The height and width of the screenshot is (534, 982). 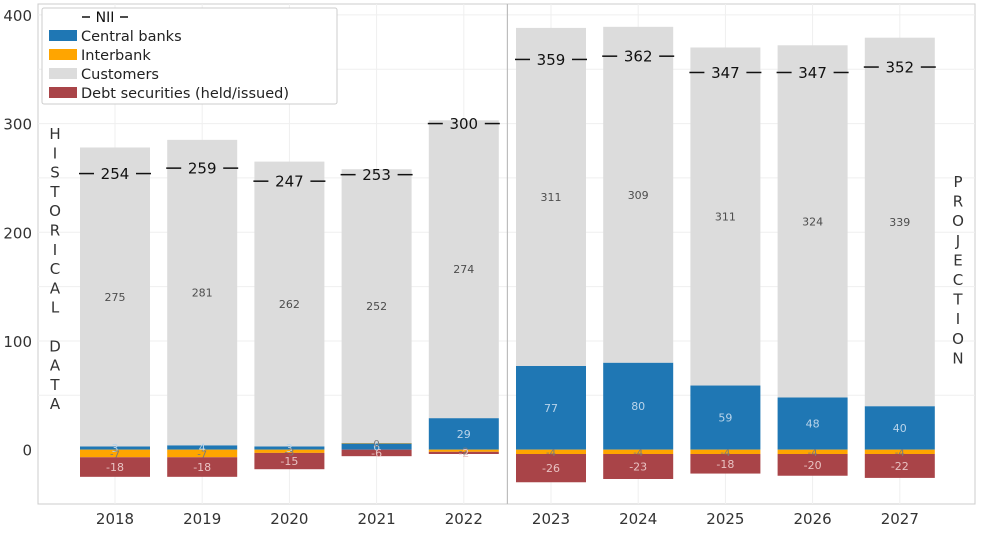 I want to click on segment-value-label: 48, so click(x=813, y=424).